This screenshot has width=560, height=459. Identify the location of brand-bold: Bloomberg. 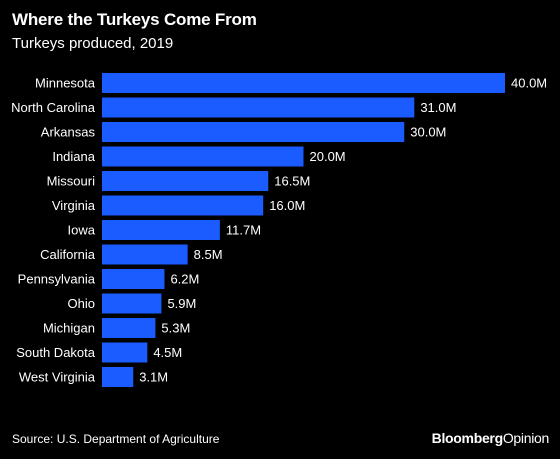
(467, 438).